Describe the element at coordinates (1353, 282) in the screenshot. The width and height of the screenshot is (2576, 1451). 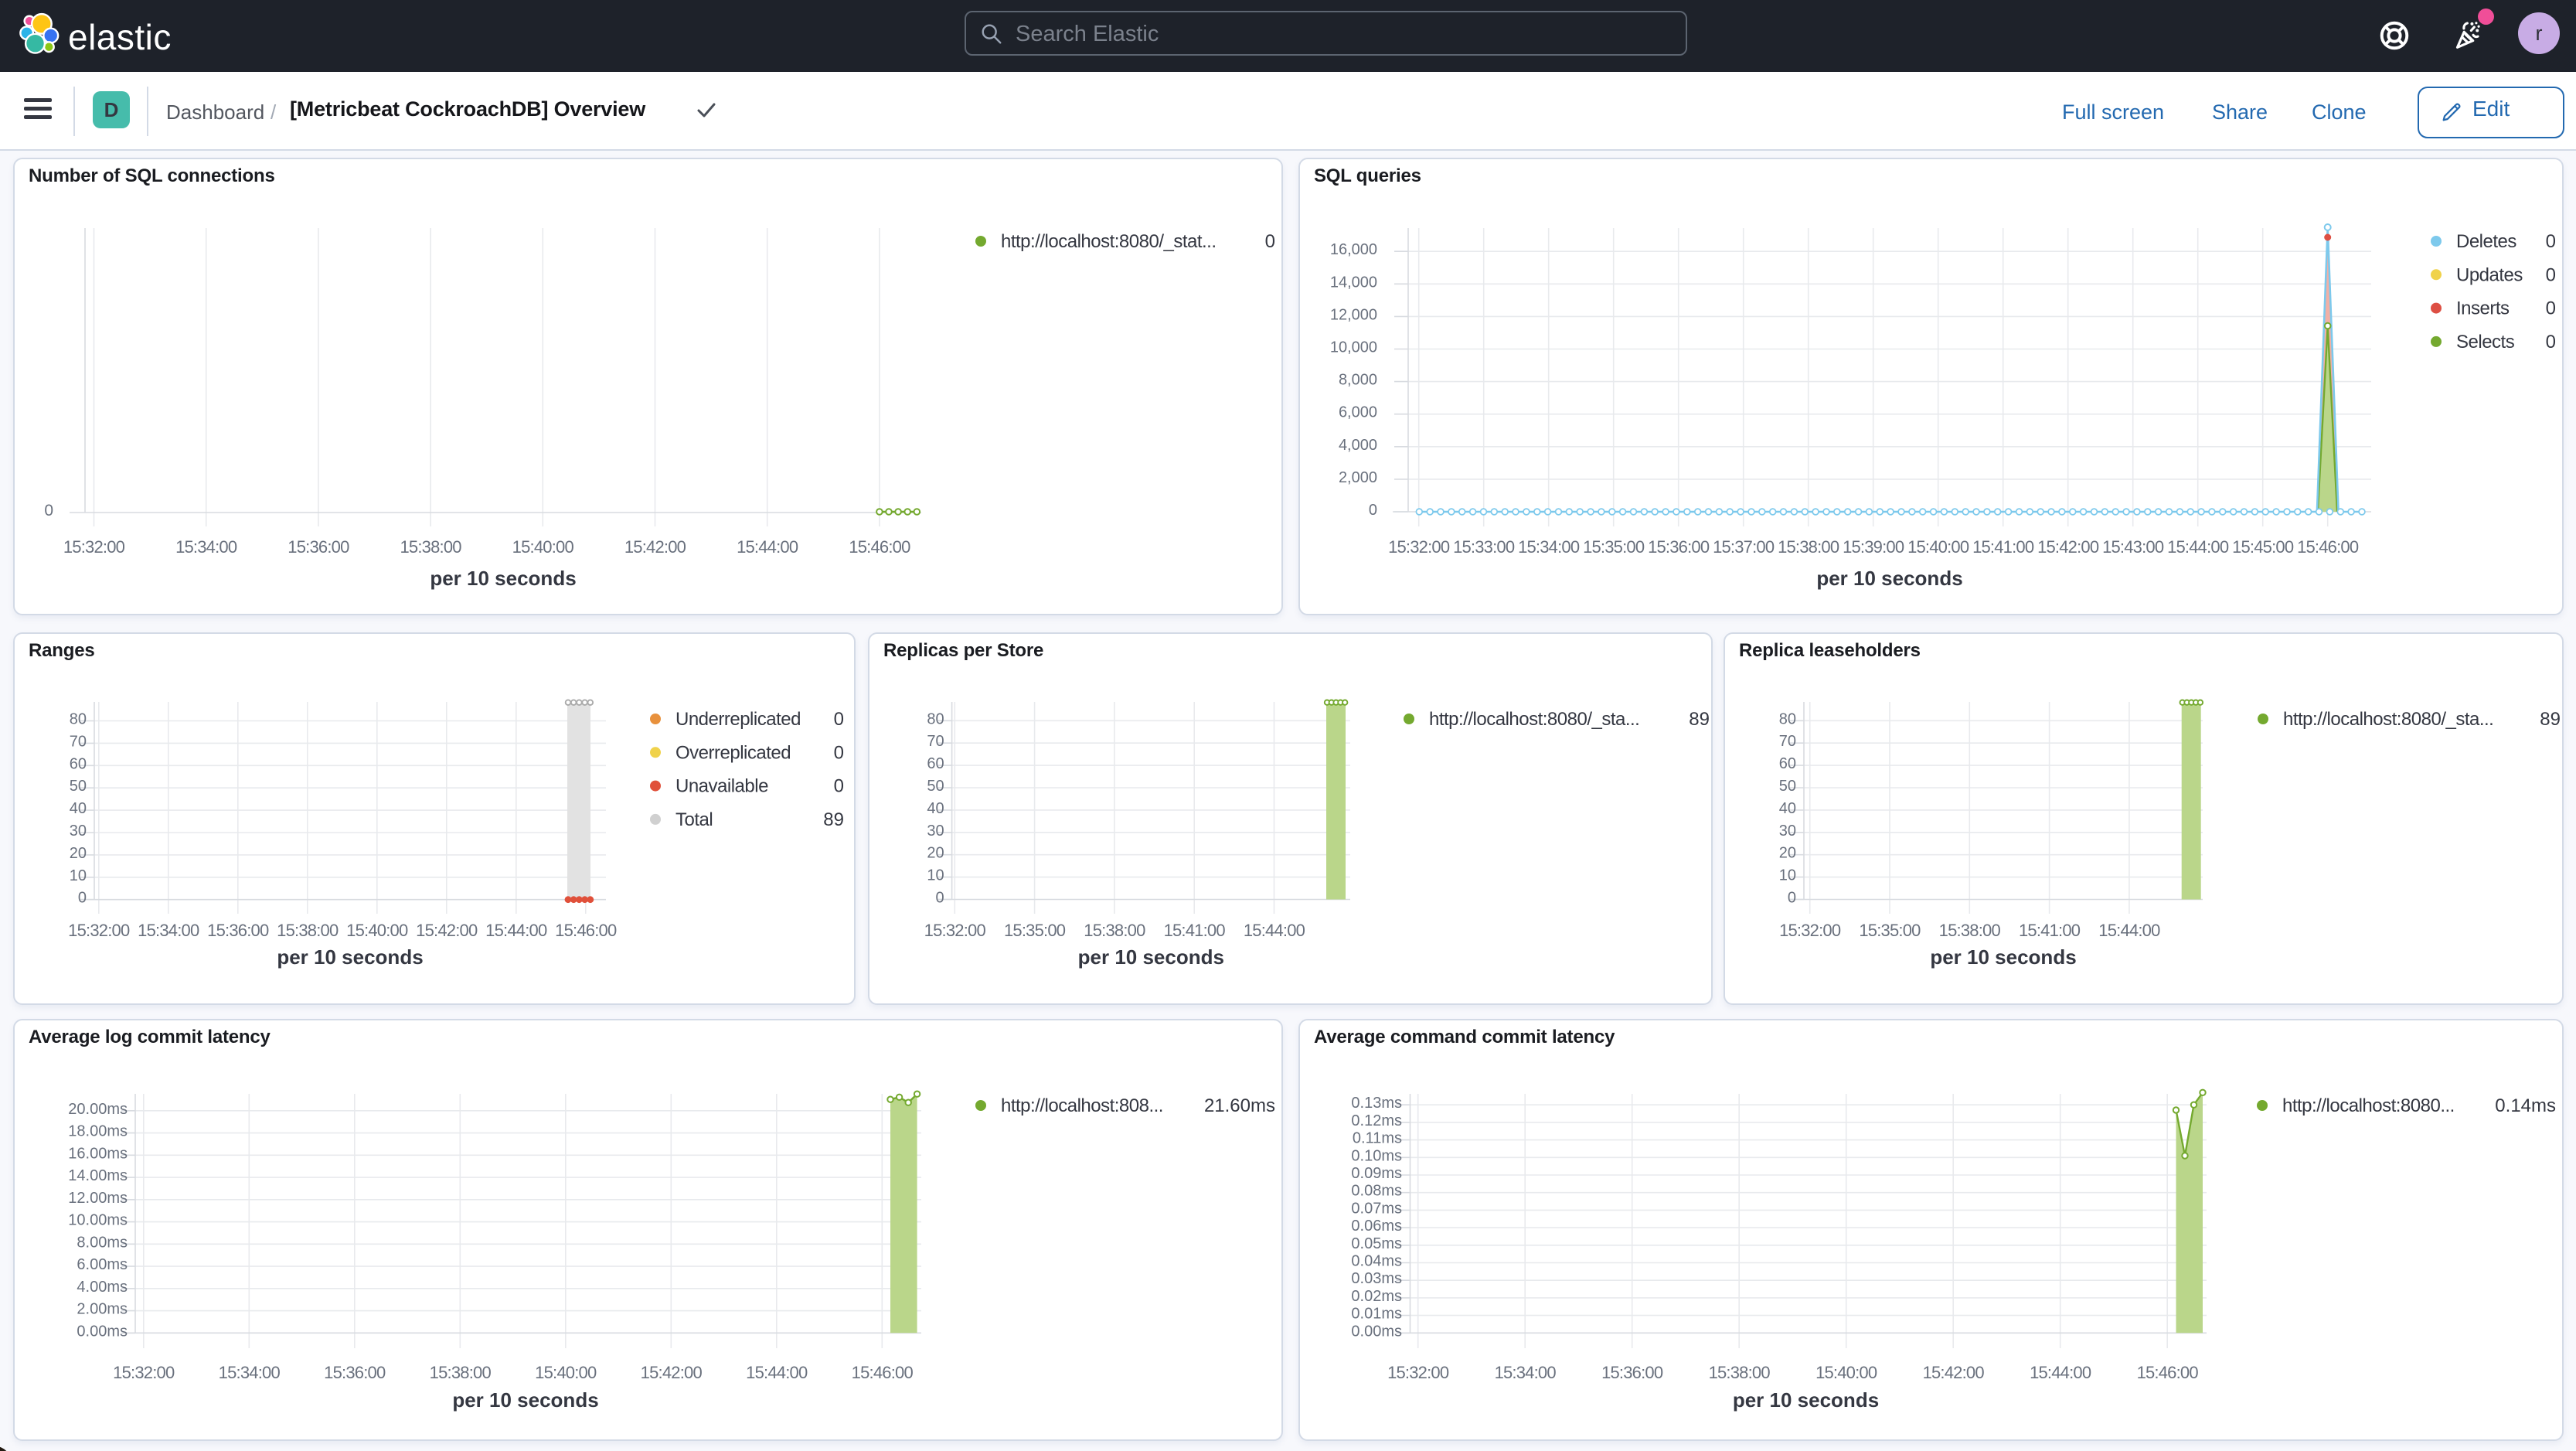
I see `svg-text: 14,000` at that location.